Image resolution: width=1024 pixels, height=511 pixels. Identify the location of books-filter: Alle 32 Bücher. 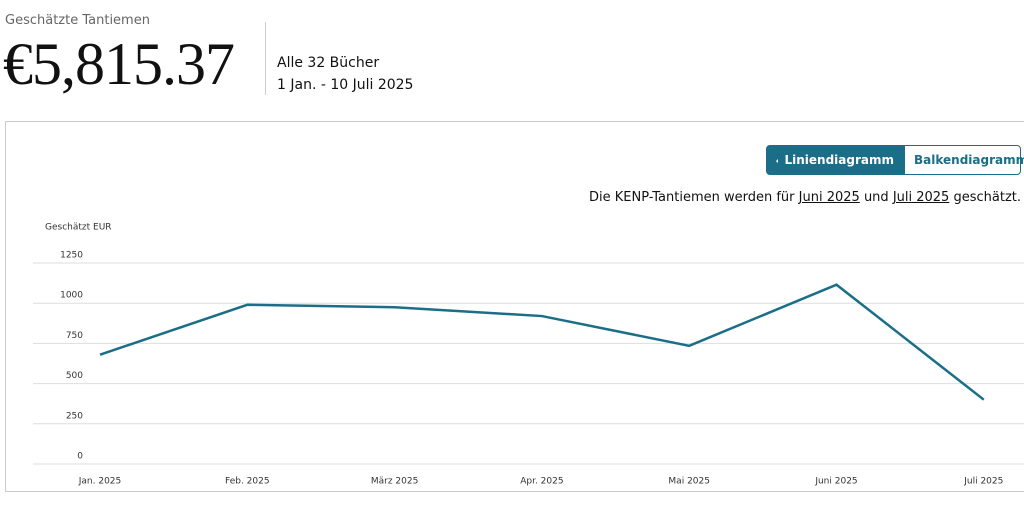
(328, 63).